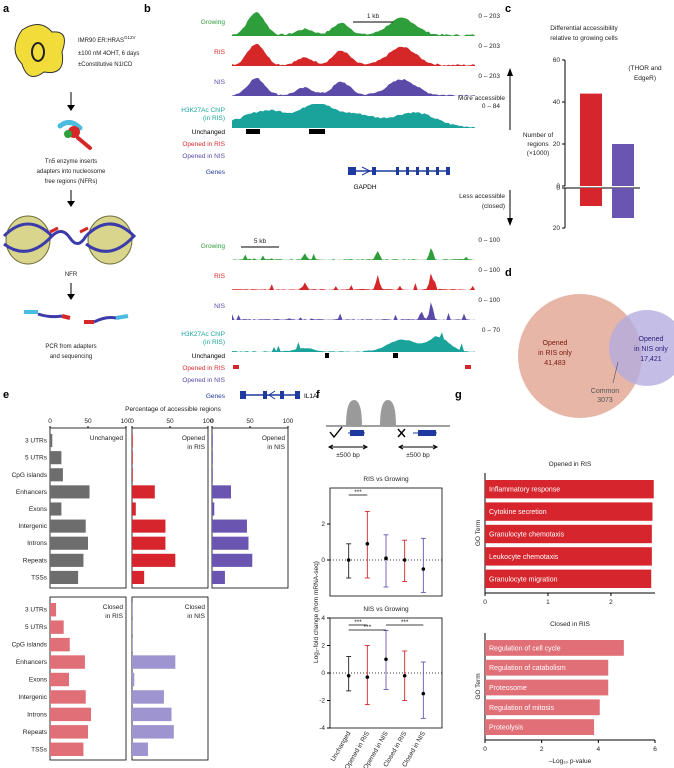  What do you see at coordinates (76, 317) in the screenshot?
I see `fragment-illustration` at bounding box center [76, 317].